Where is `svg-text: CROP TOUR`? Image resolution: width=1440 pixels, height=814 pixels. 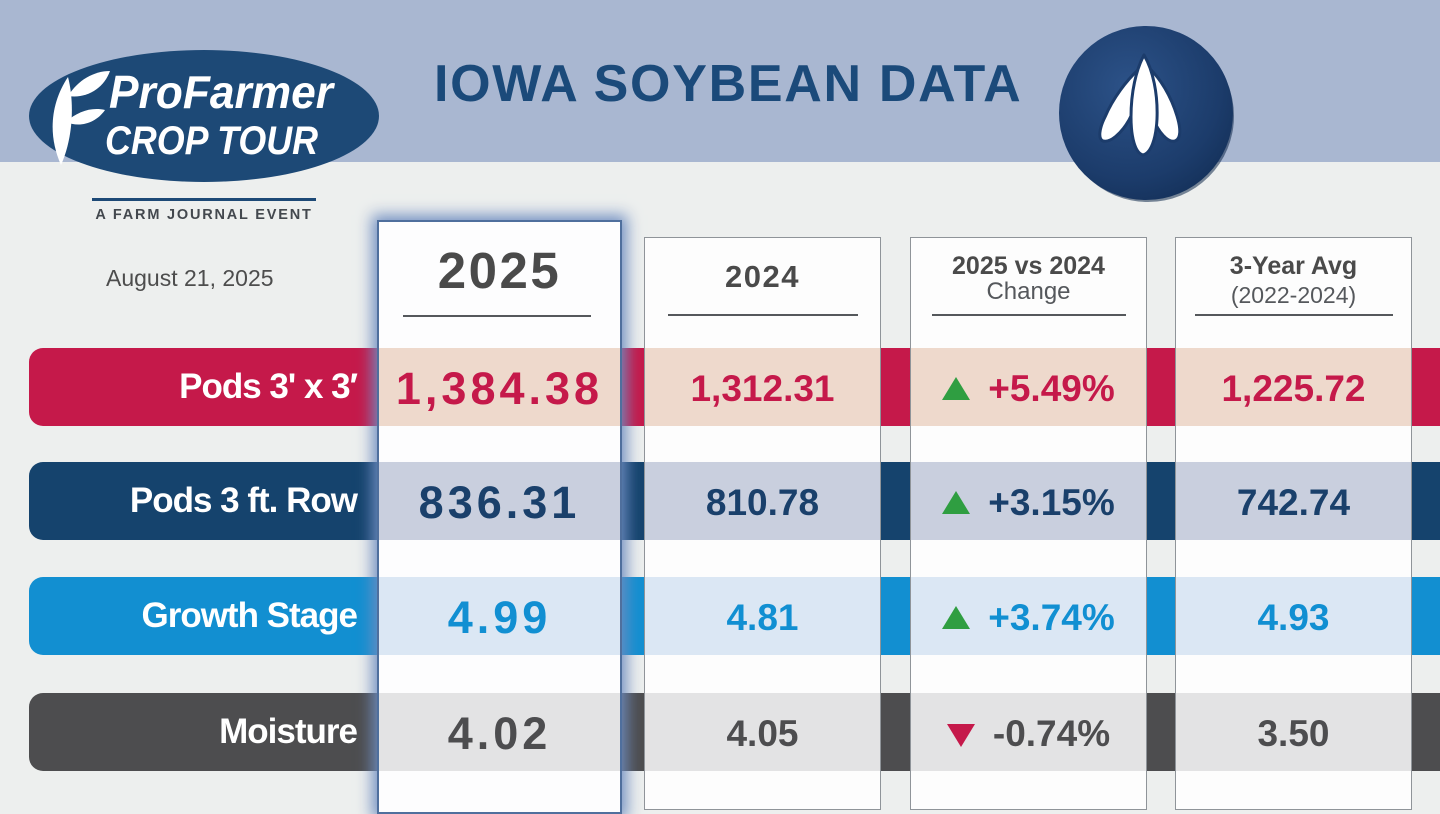
svg-text: CROP TOUR is located at coordinates (211, 141).